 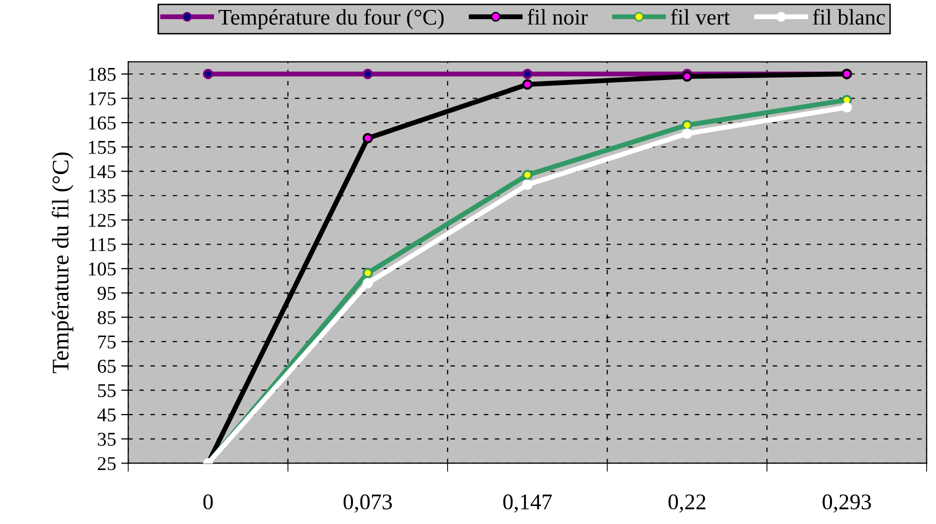 I want to click on y-tick-label: 125, so click(x=102, y=220).